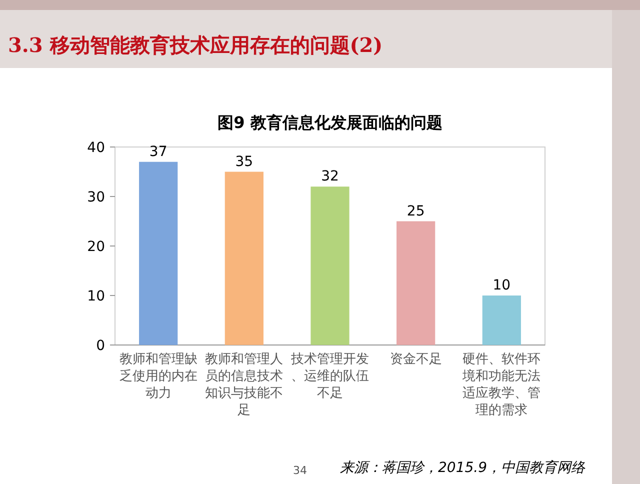 The height and width of the screenshot is (484, 640). What do you see at coordinates (96, 296) in the screenshot?
I see `y-tick-label: 10` at bounding box center [96, 296].